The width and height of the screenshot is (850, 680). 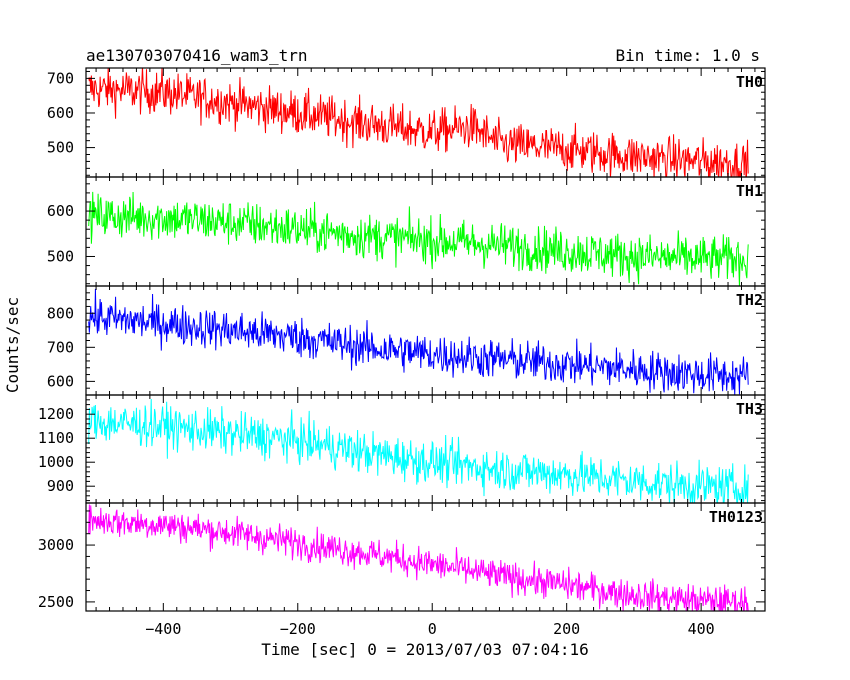 I want to click on x-tick-label: 0, so click(x=432, y=629).